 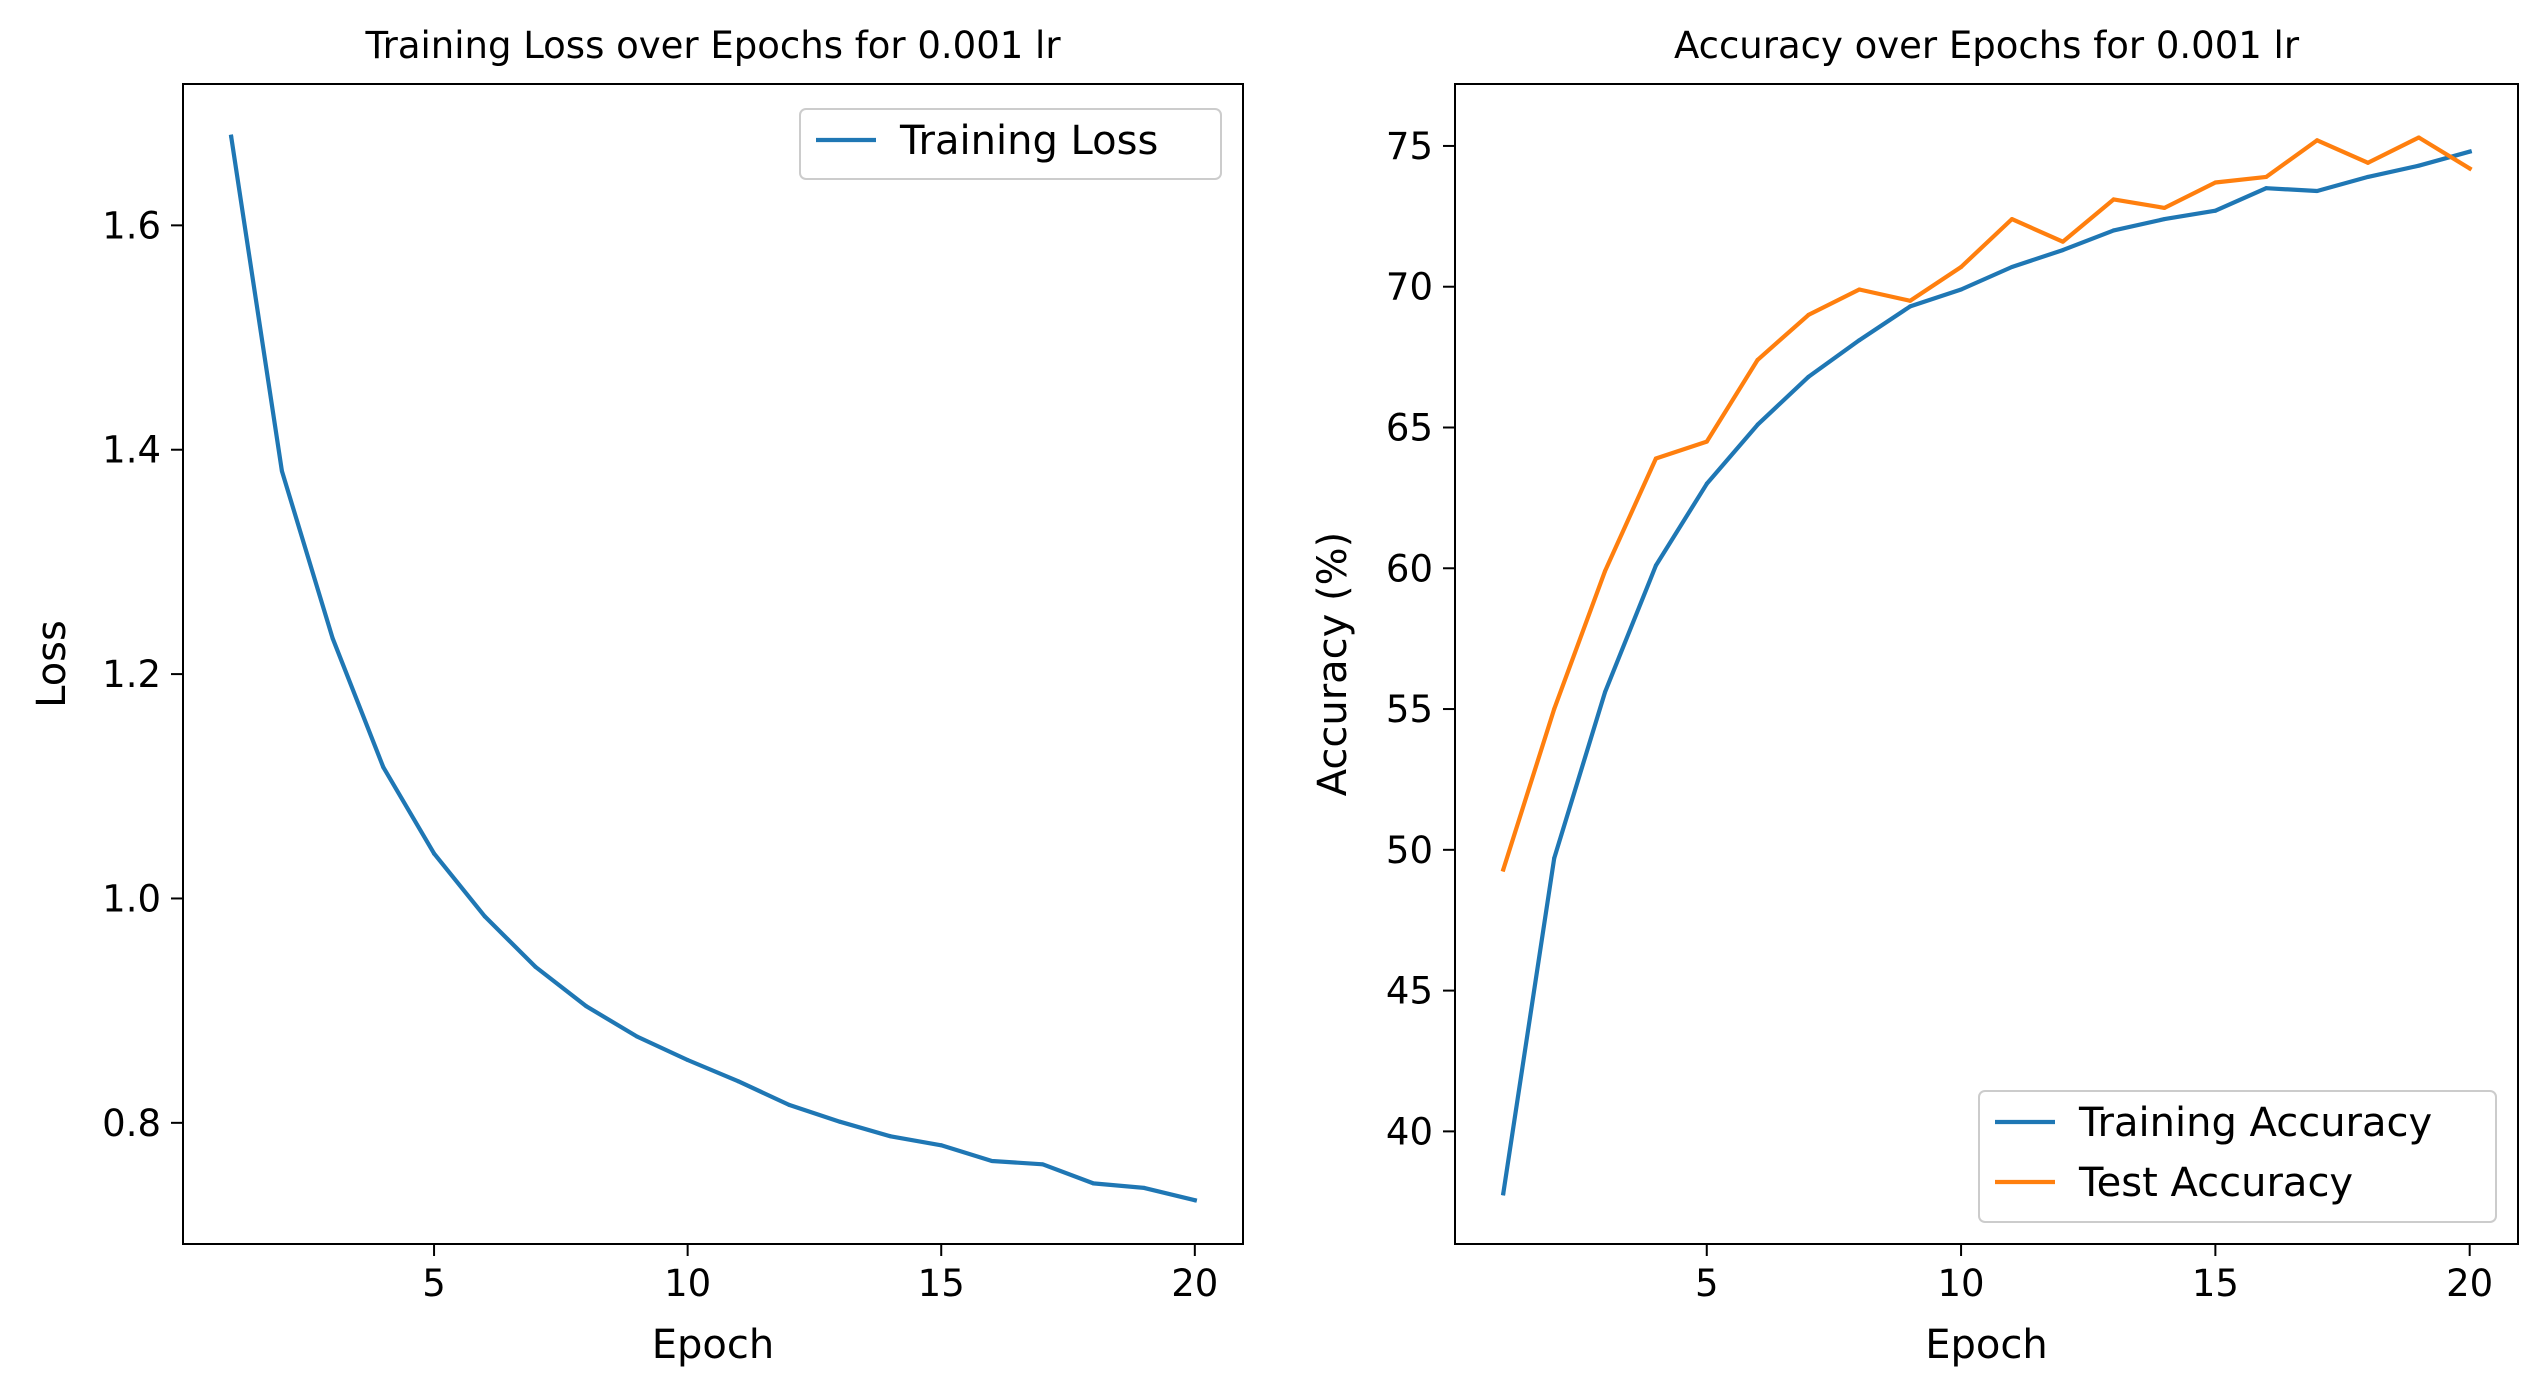 I want to click on legend: Training Accuracy Test Accuracy, so click(x=2237, y=1156).